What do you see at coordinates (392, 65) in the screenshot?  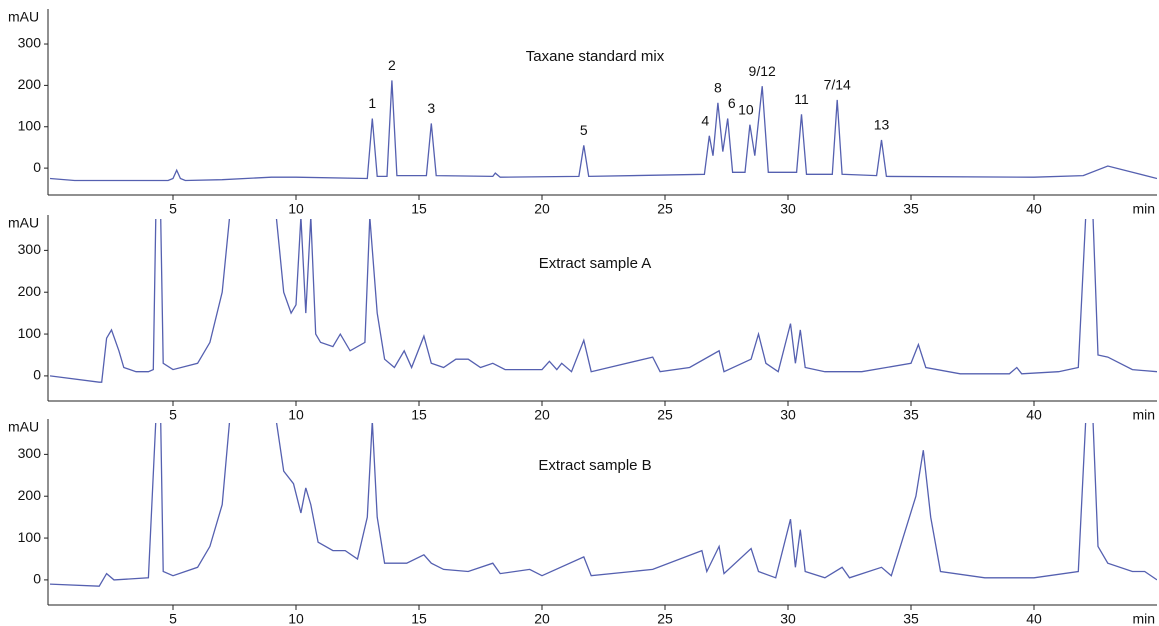 I see `peak-label: 2` at bounding box center [392, 65].